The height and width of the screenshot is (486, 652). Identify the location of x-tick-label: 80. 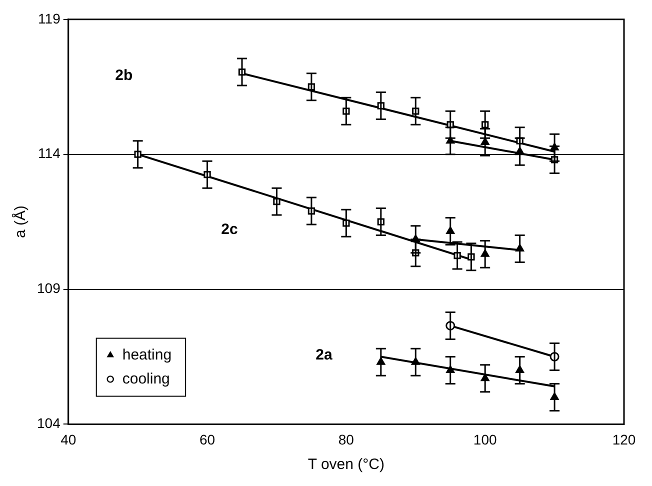
(346, 439).